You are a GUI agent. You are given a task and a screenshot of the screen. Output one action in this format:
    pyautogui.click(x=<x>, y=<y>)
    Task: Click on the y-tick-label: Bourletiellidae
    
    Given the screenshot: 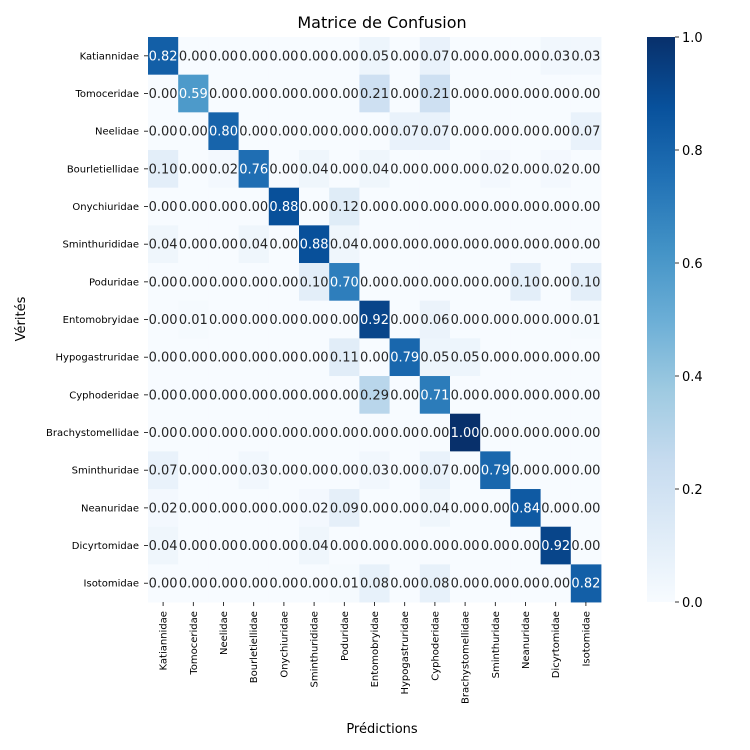 What is the action you would take?
    pyautogui.click(x=103, y=169)
    